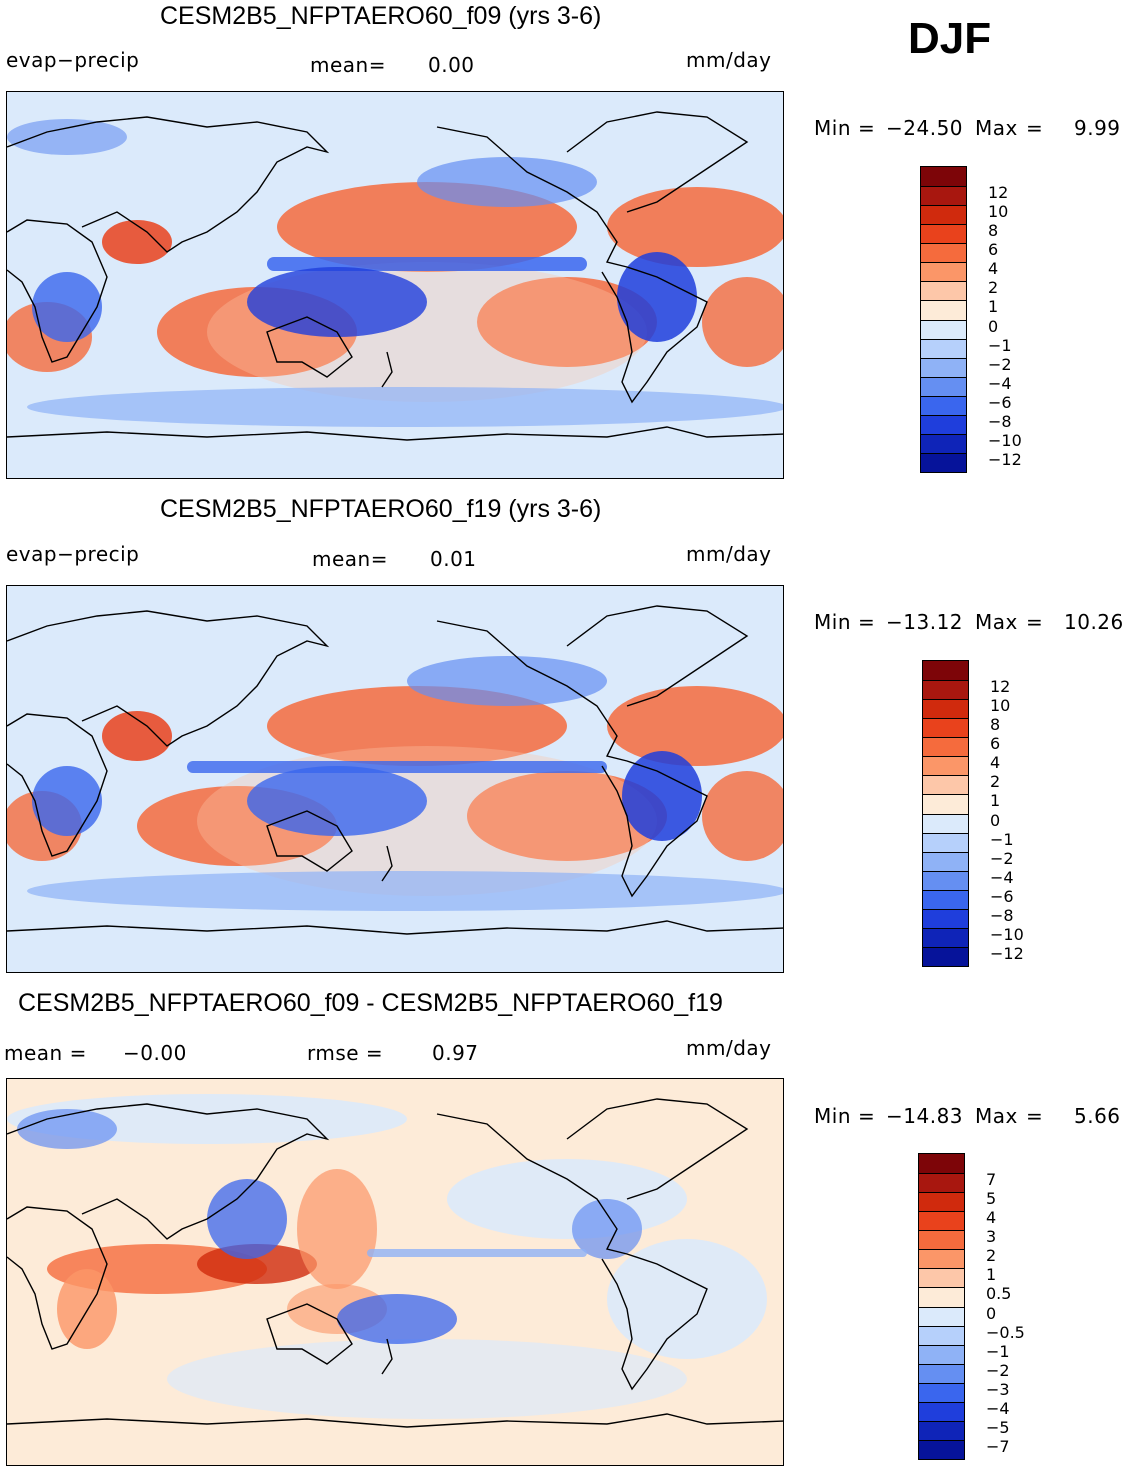 This screenshot has width=1128, height=1474. I want to click on min-value: −13.12, so click(925, 622).